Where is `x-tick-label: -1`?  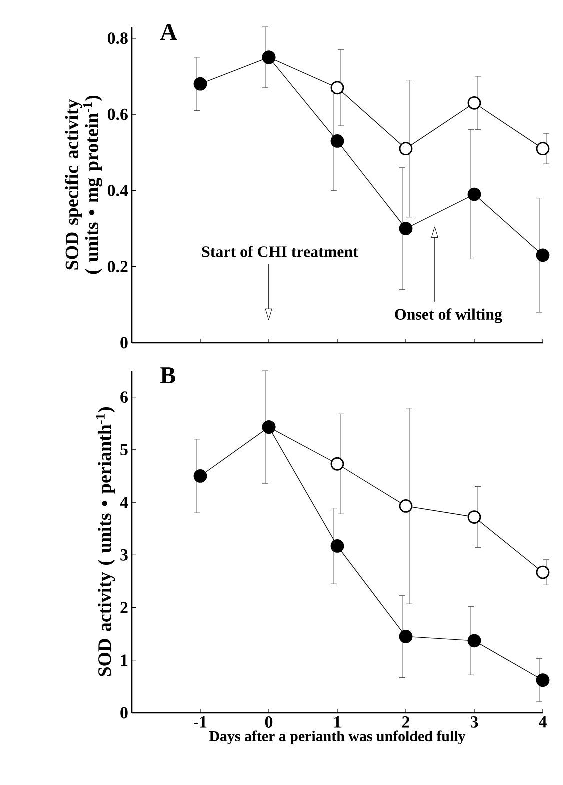 x-tick-label: -1 is located at coordinates (200, 722).